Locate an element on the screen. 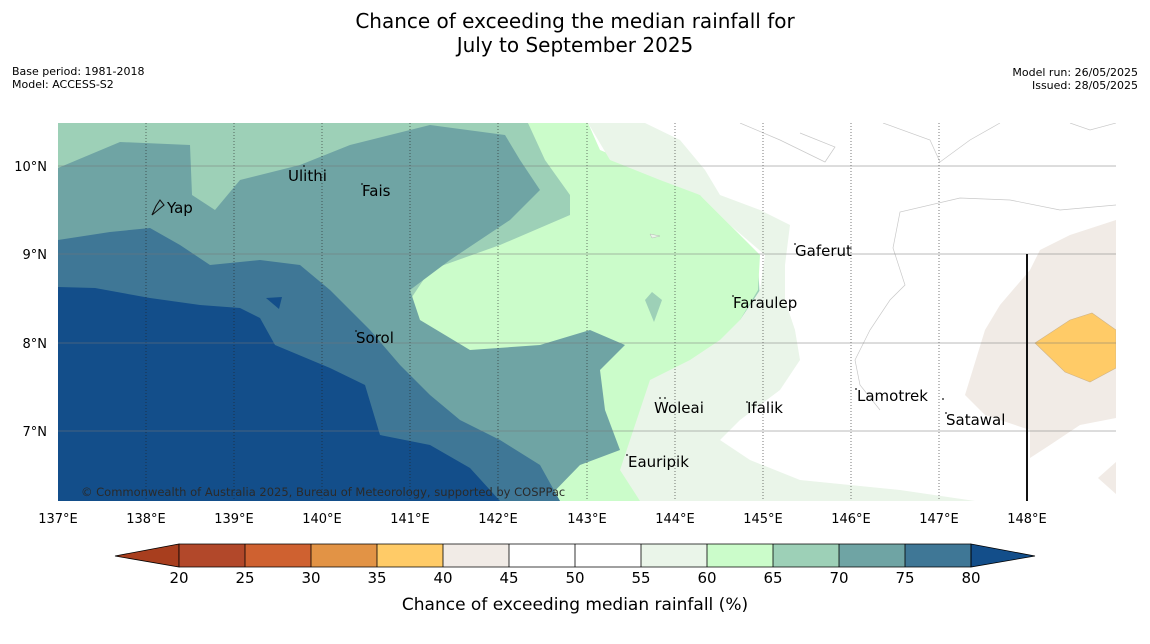 This screenshot has width=1150, height=644. colorbar-tick: 65 is located at coordinates (772, 578).